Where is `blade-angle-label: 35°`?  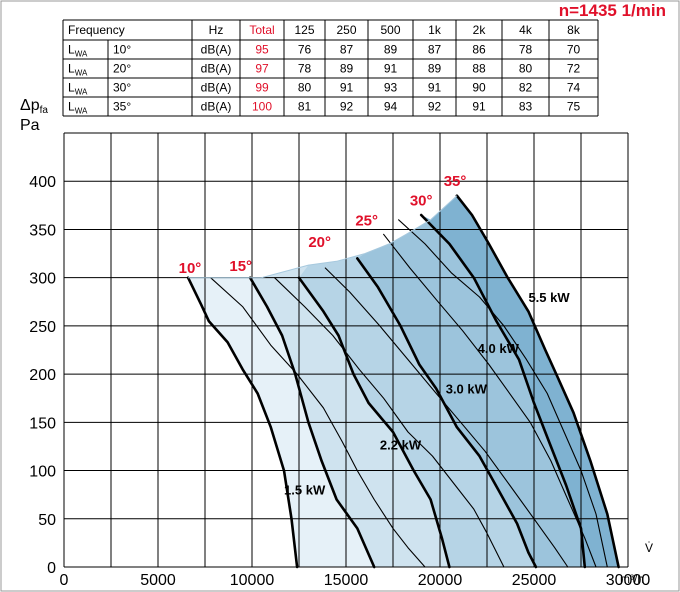 blade-angle-label: 35° is located at coordinates (455, 181).